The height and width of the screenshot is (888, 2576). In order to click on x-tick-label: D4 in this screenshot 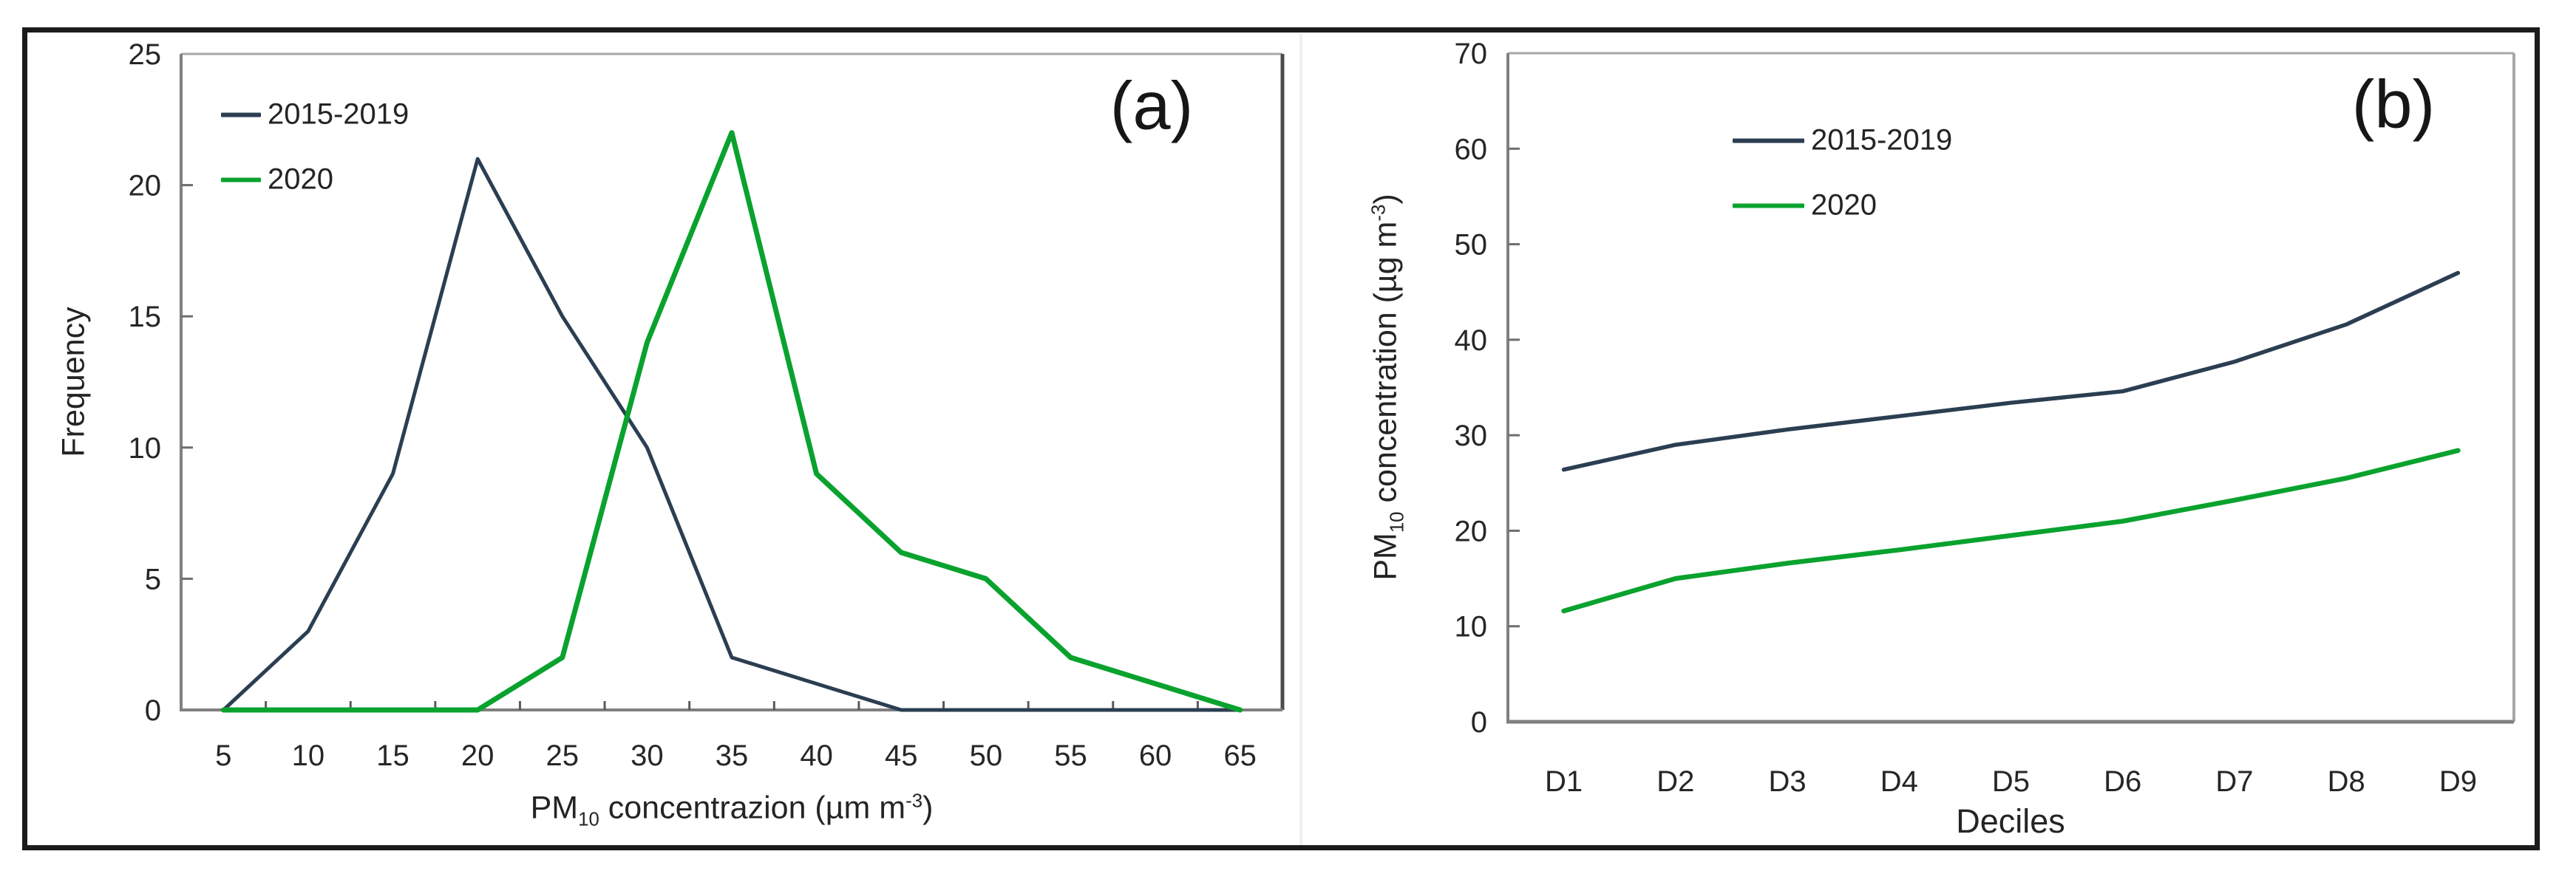, I will do `click(1899, 781)`.